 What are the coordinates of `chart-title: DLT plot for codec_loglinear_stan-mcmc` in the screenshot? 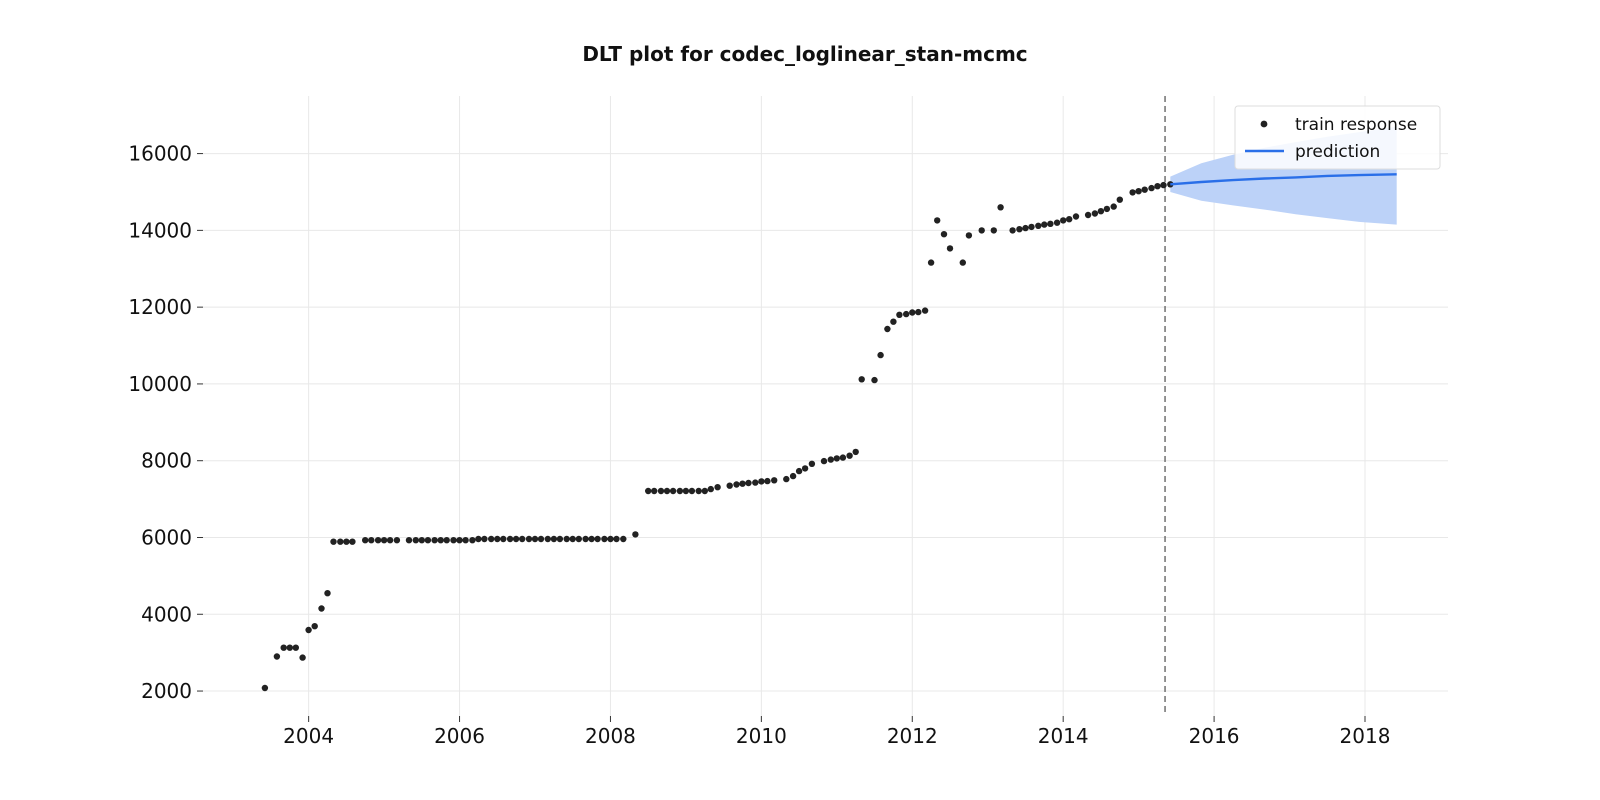 It's located at (804, 54).